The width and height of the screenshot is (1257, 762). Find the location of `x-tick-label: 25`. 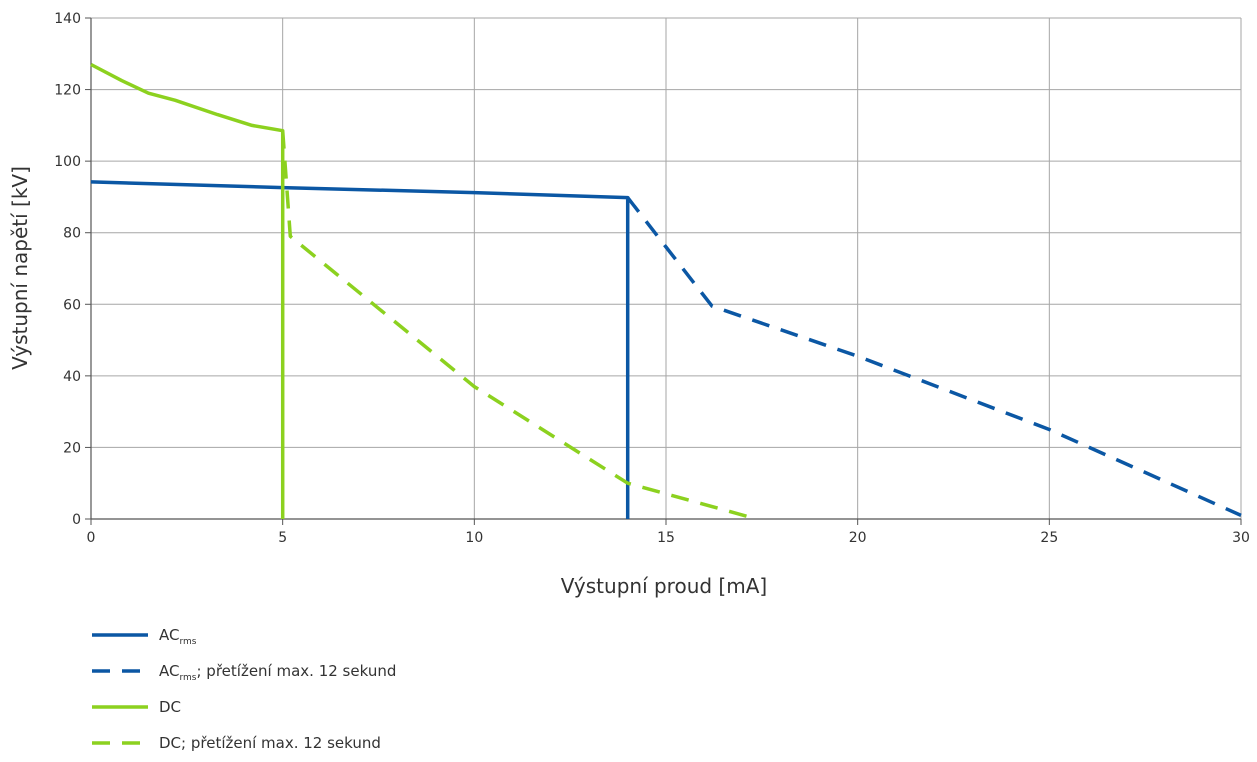

x-tick-label: 25 is located at coordinates (1049, 538).